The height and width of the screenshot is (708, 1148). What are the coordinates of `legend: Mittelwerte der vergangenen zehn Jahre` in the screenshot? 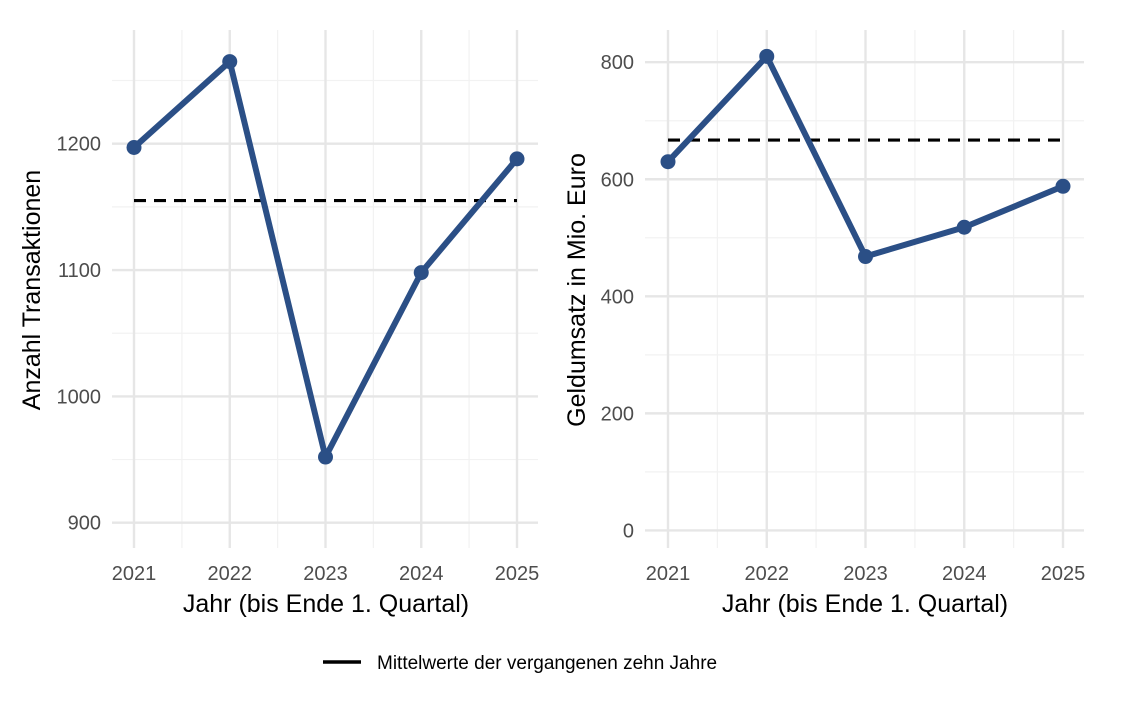 It's located at (520, 663).